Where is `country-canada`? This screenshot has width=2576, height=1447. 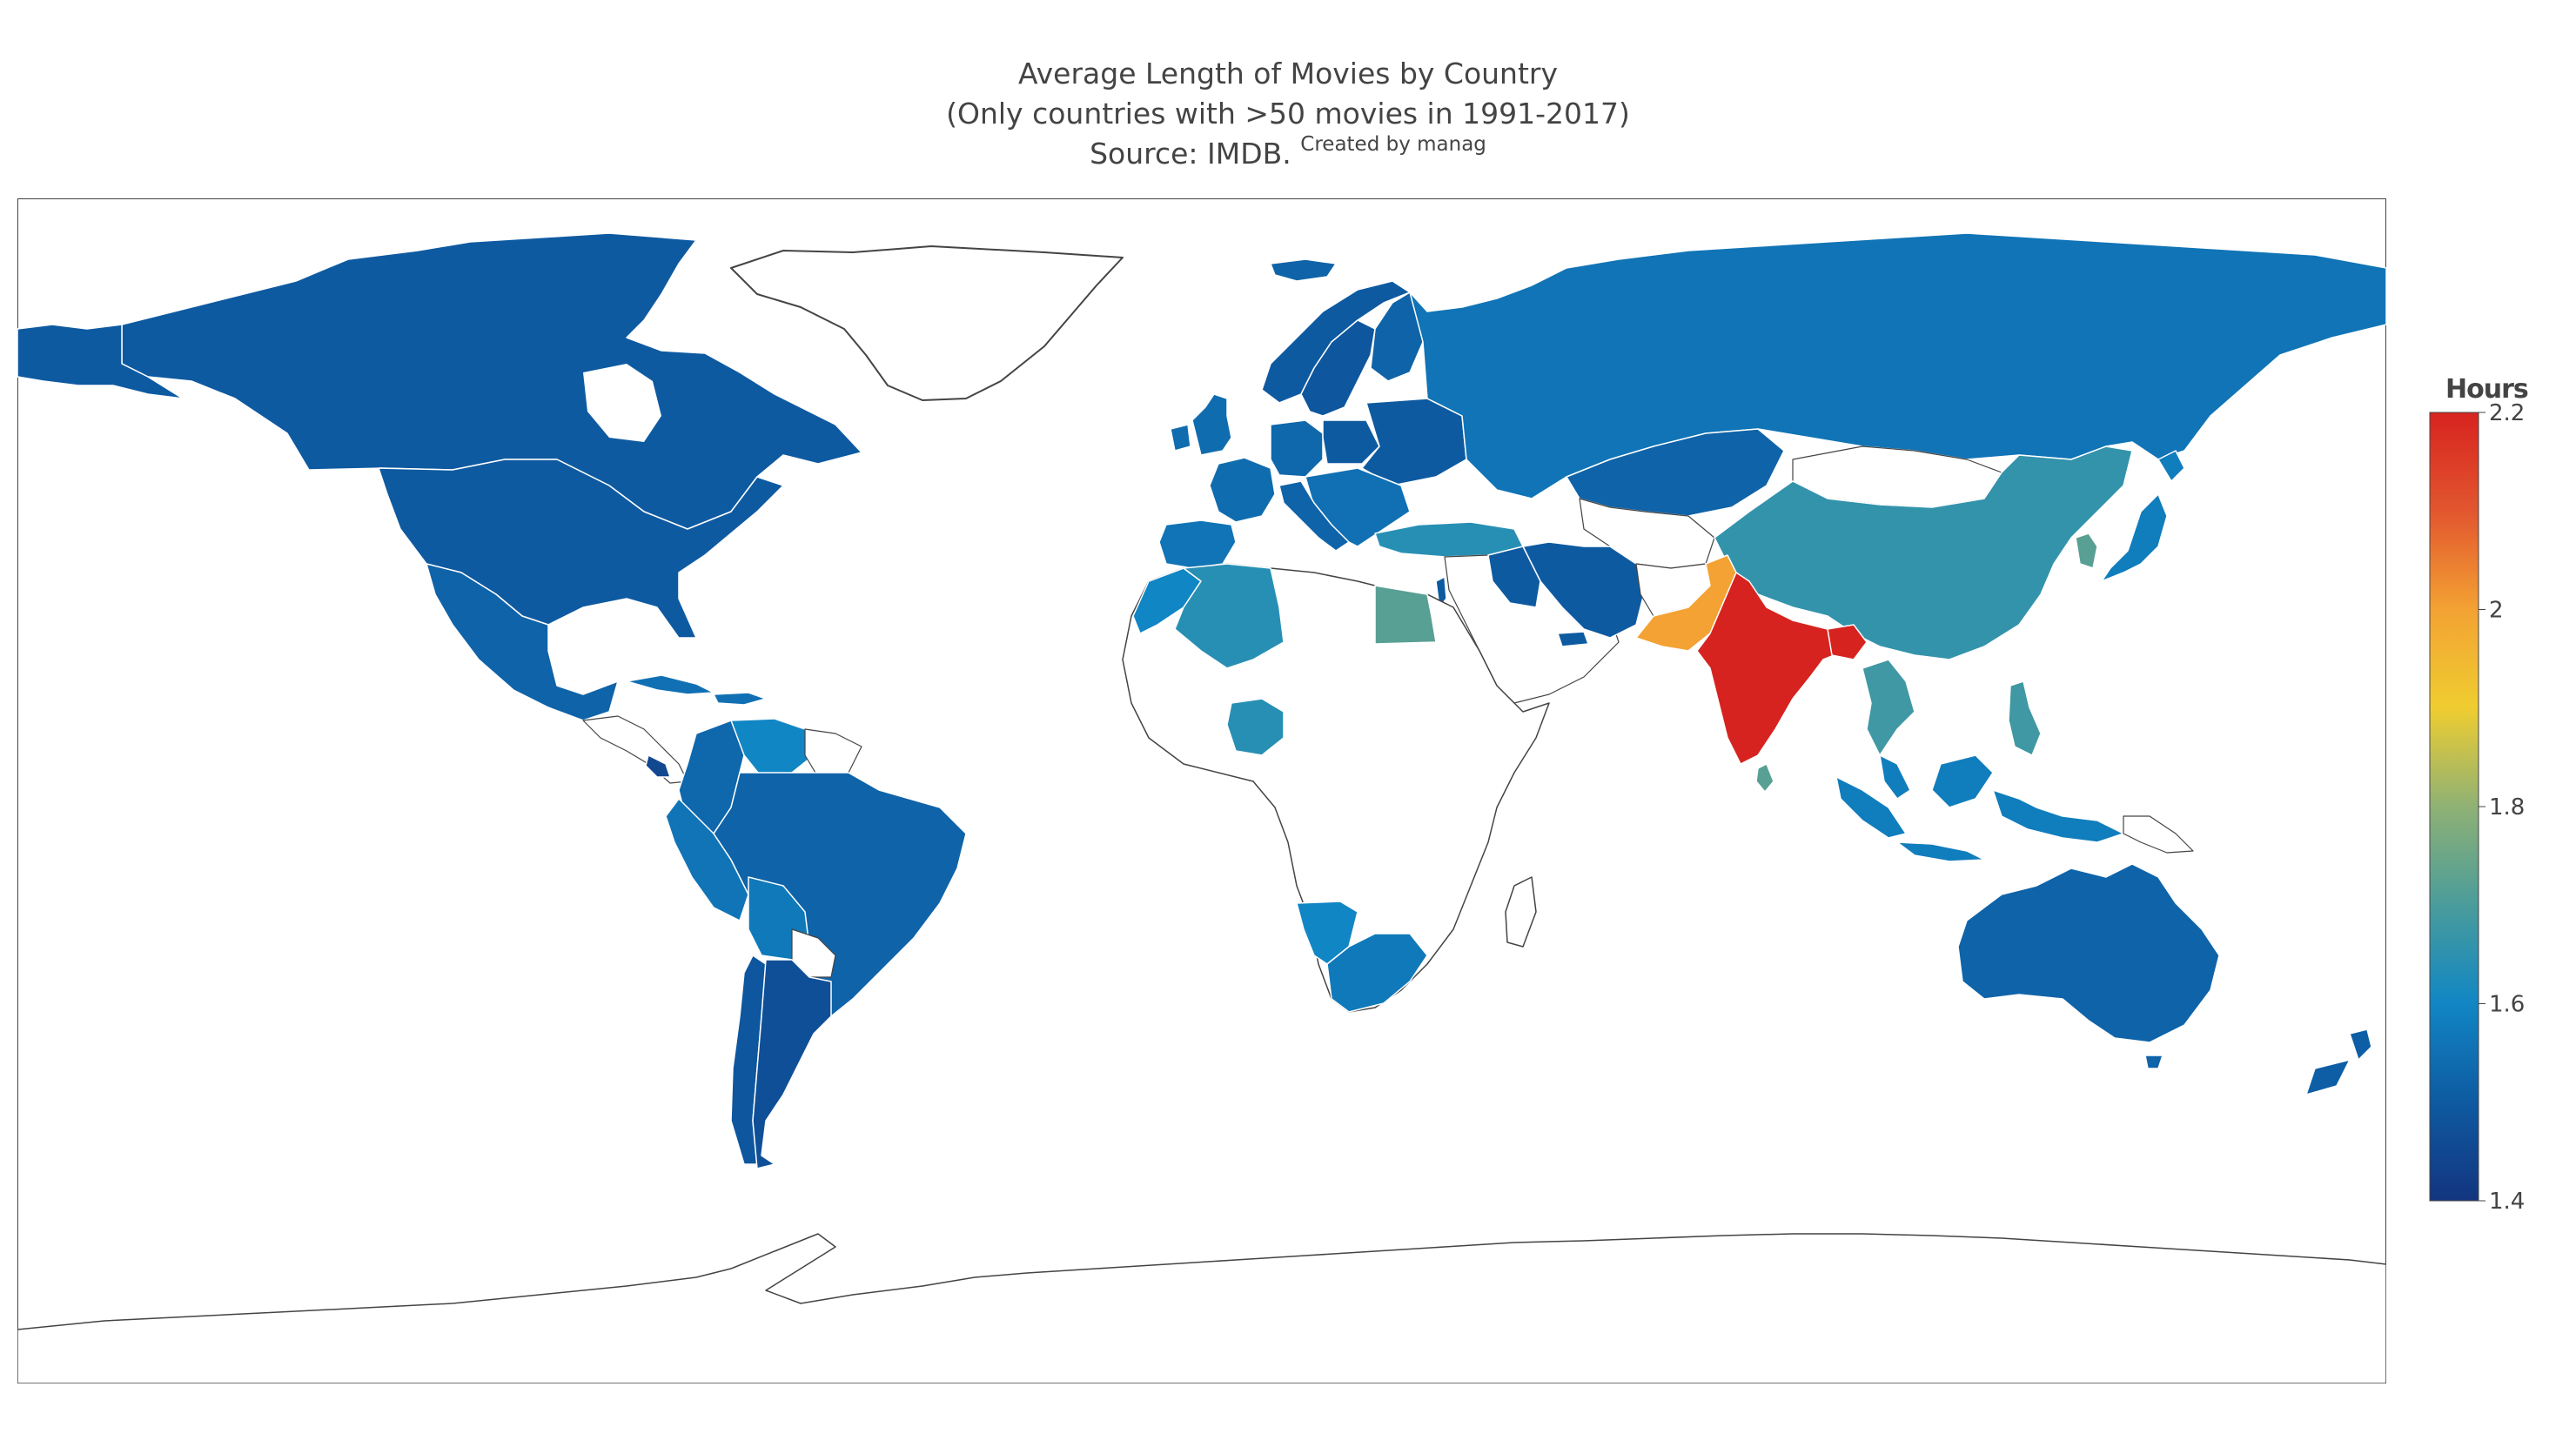
country-canada is located at coordinates (492, 381).